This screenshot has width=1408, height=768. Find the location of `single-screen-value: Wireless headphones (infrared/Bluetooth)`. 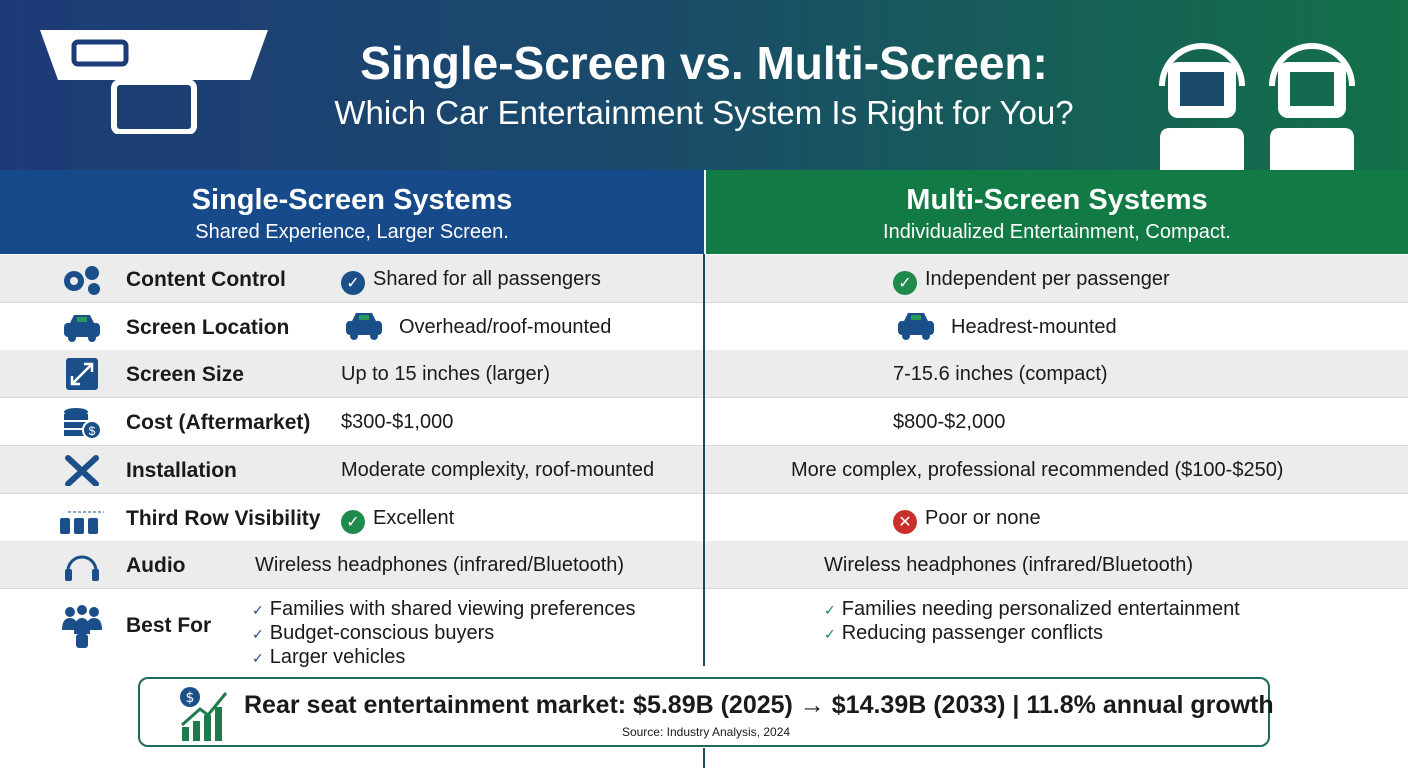

single-screen-value: Wireless headphones (infrared/Bluetooth) is located at coordinates (440, 565).